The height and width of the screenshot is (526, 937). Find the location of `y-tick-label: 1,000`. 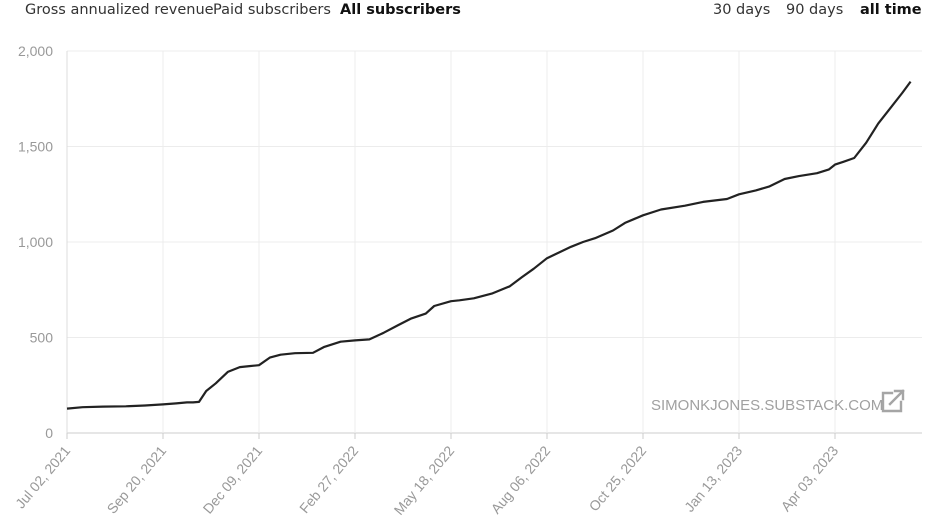

y-tick-label: 1,000 is located at coordinates (35, 242).